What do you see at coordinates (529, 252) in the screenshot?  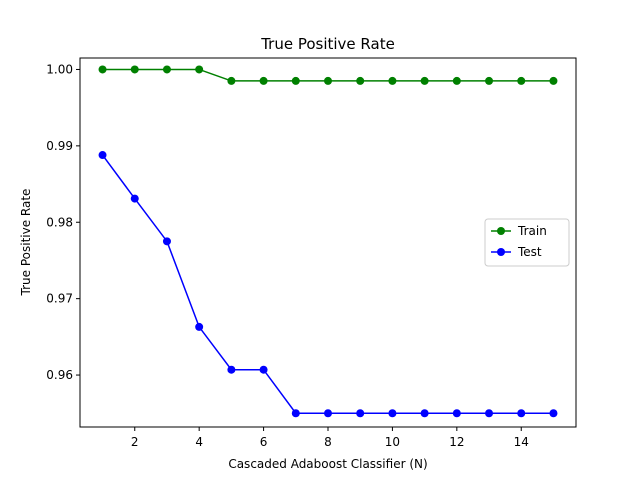 I see `legend-test-label: Test` at bounding box center [529, 252].